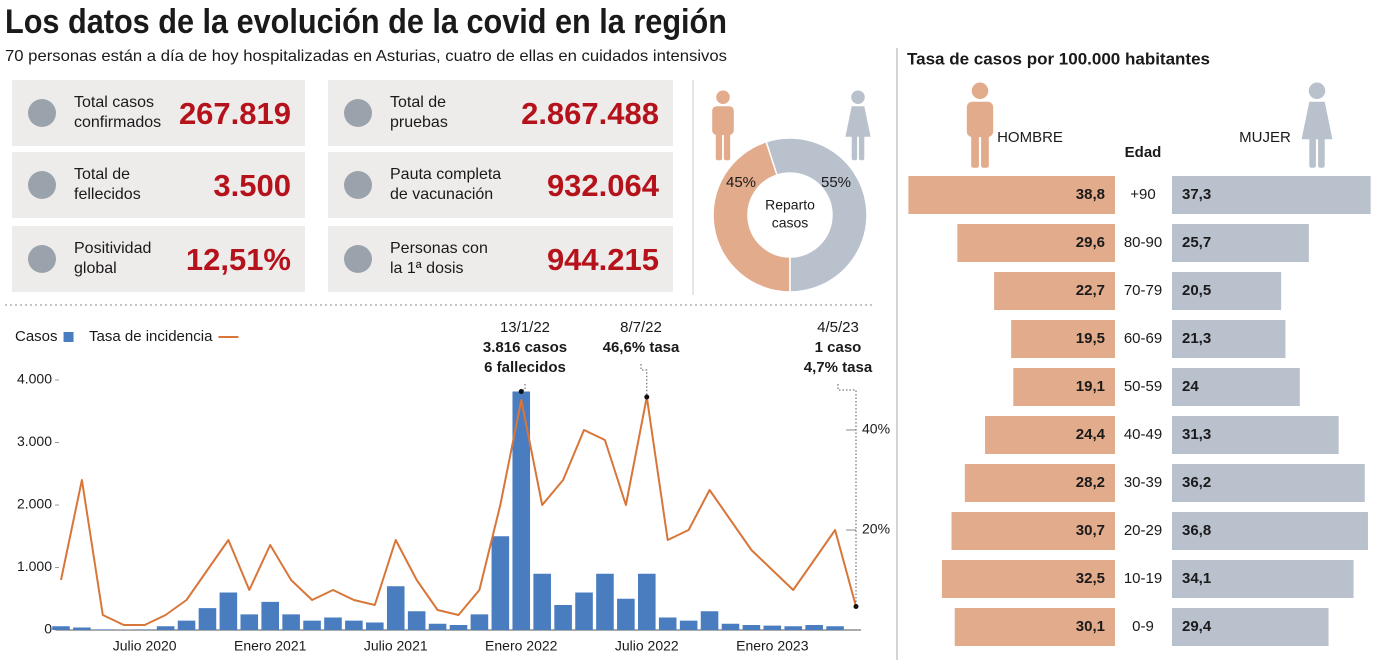 This screenshot has width=1374, height=666. Describe the element at coordinates (1090, 626) in the screenshot. I see `value-label: 30,1` at that location.